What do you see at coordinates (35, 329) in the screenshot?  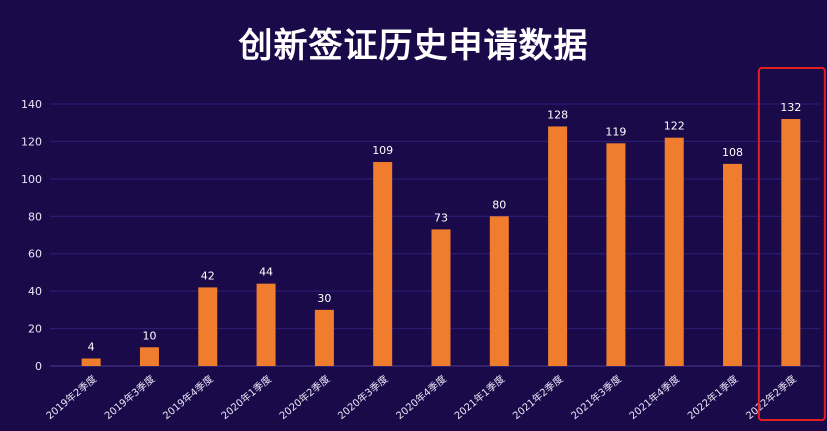 I see `y-tick-label: 20` at bounding box center [35, 329].